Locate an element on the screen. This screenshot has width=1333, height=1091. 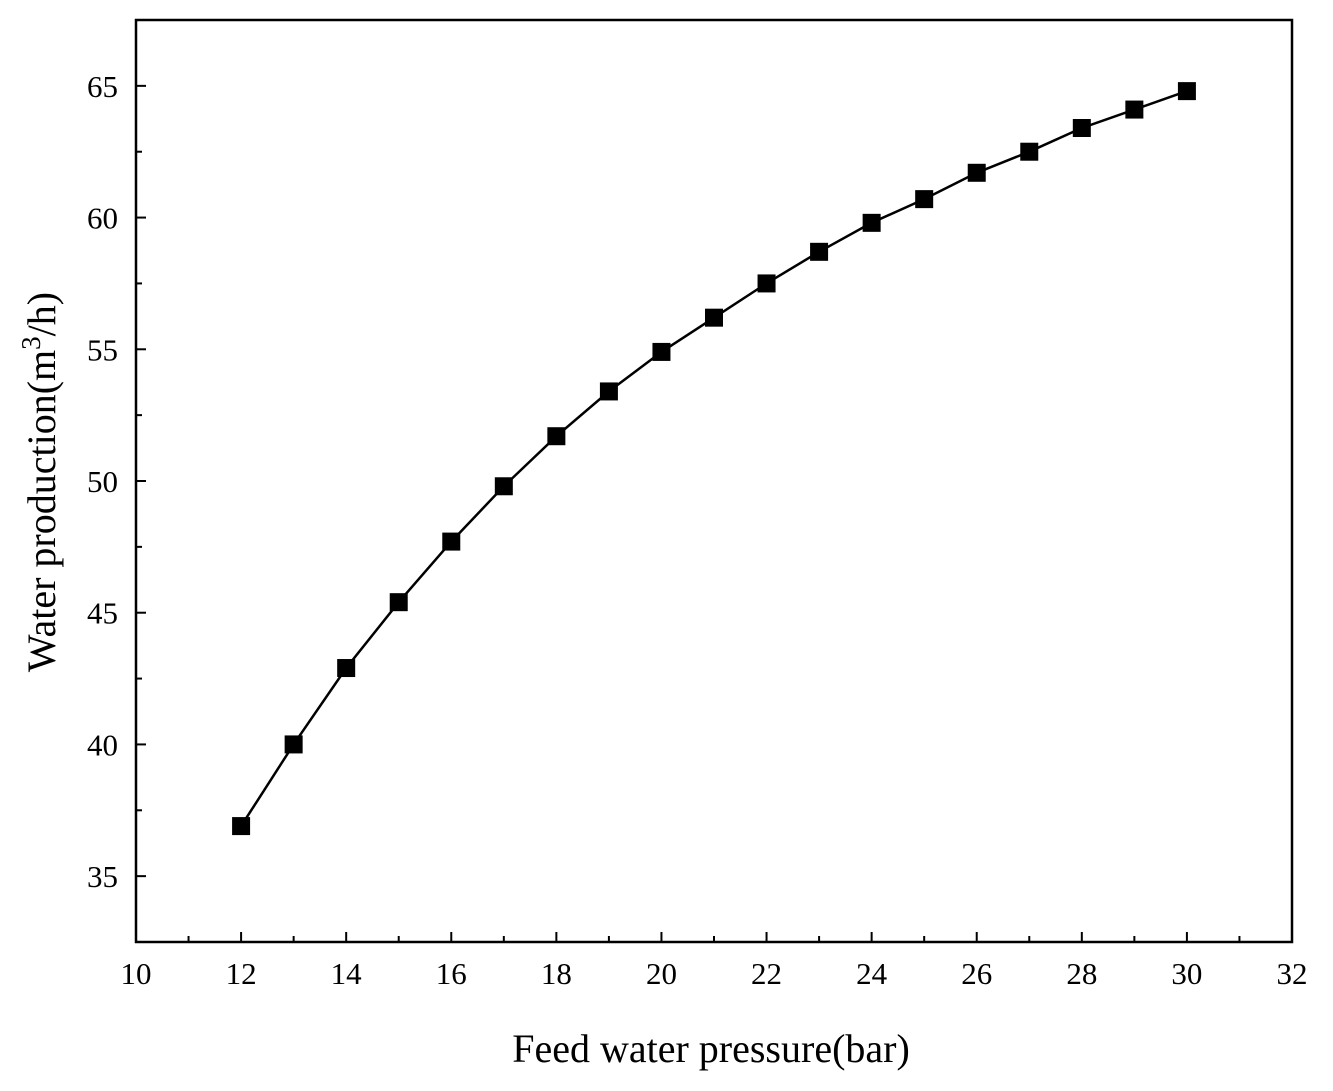
x-tick-label: 16 is located at coordinates (451, 973).